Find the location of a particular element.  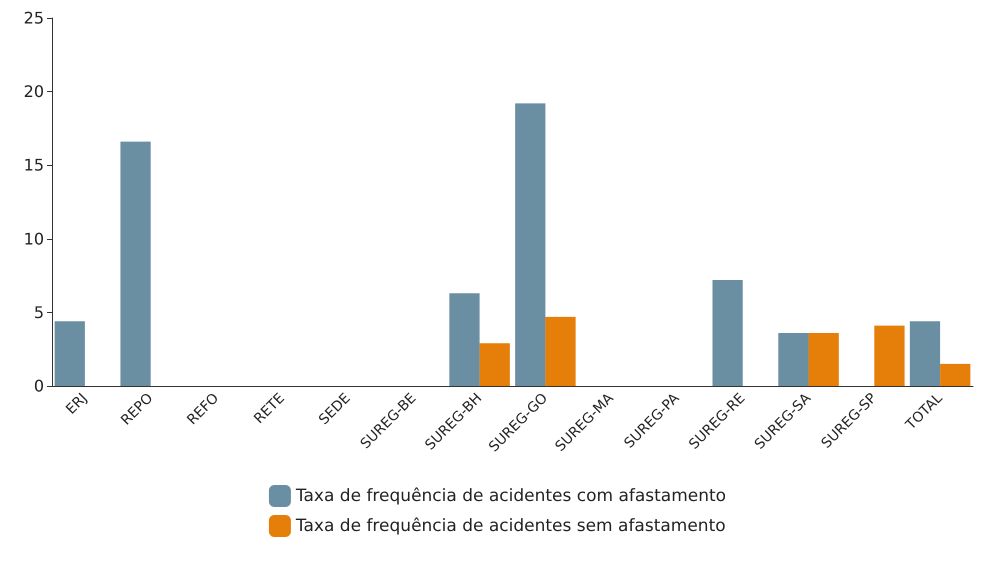

y-tick-label: 0 is located at coordinates (39, 386).